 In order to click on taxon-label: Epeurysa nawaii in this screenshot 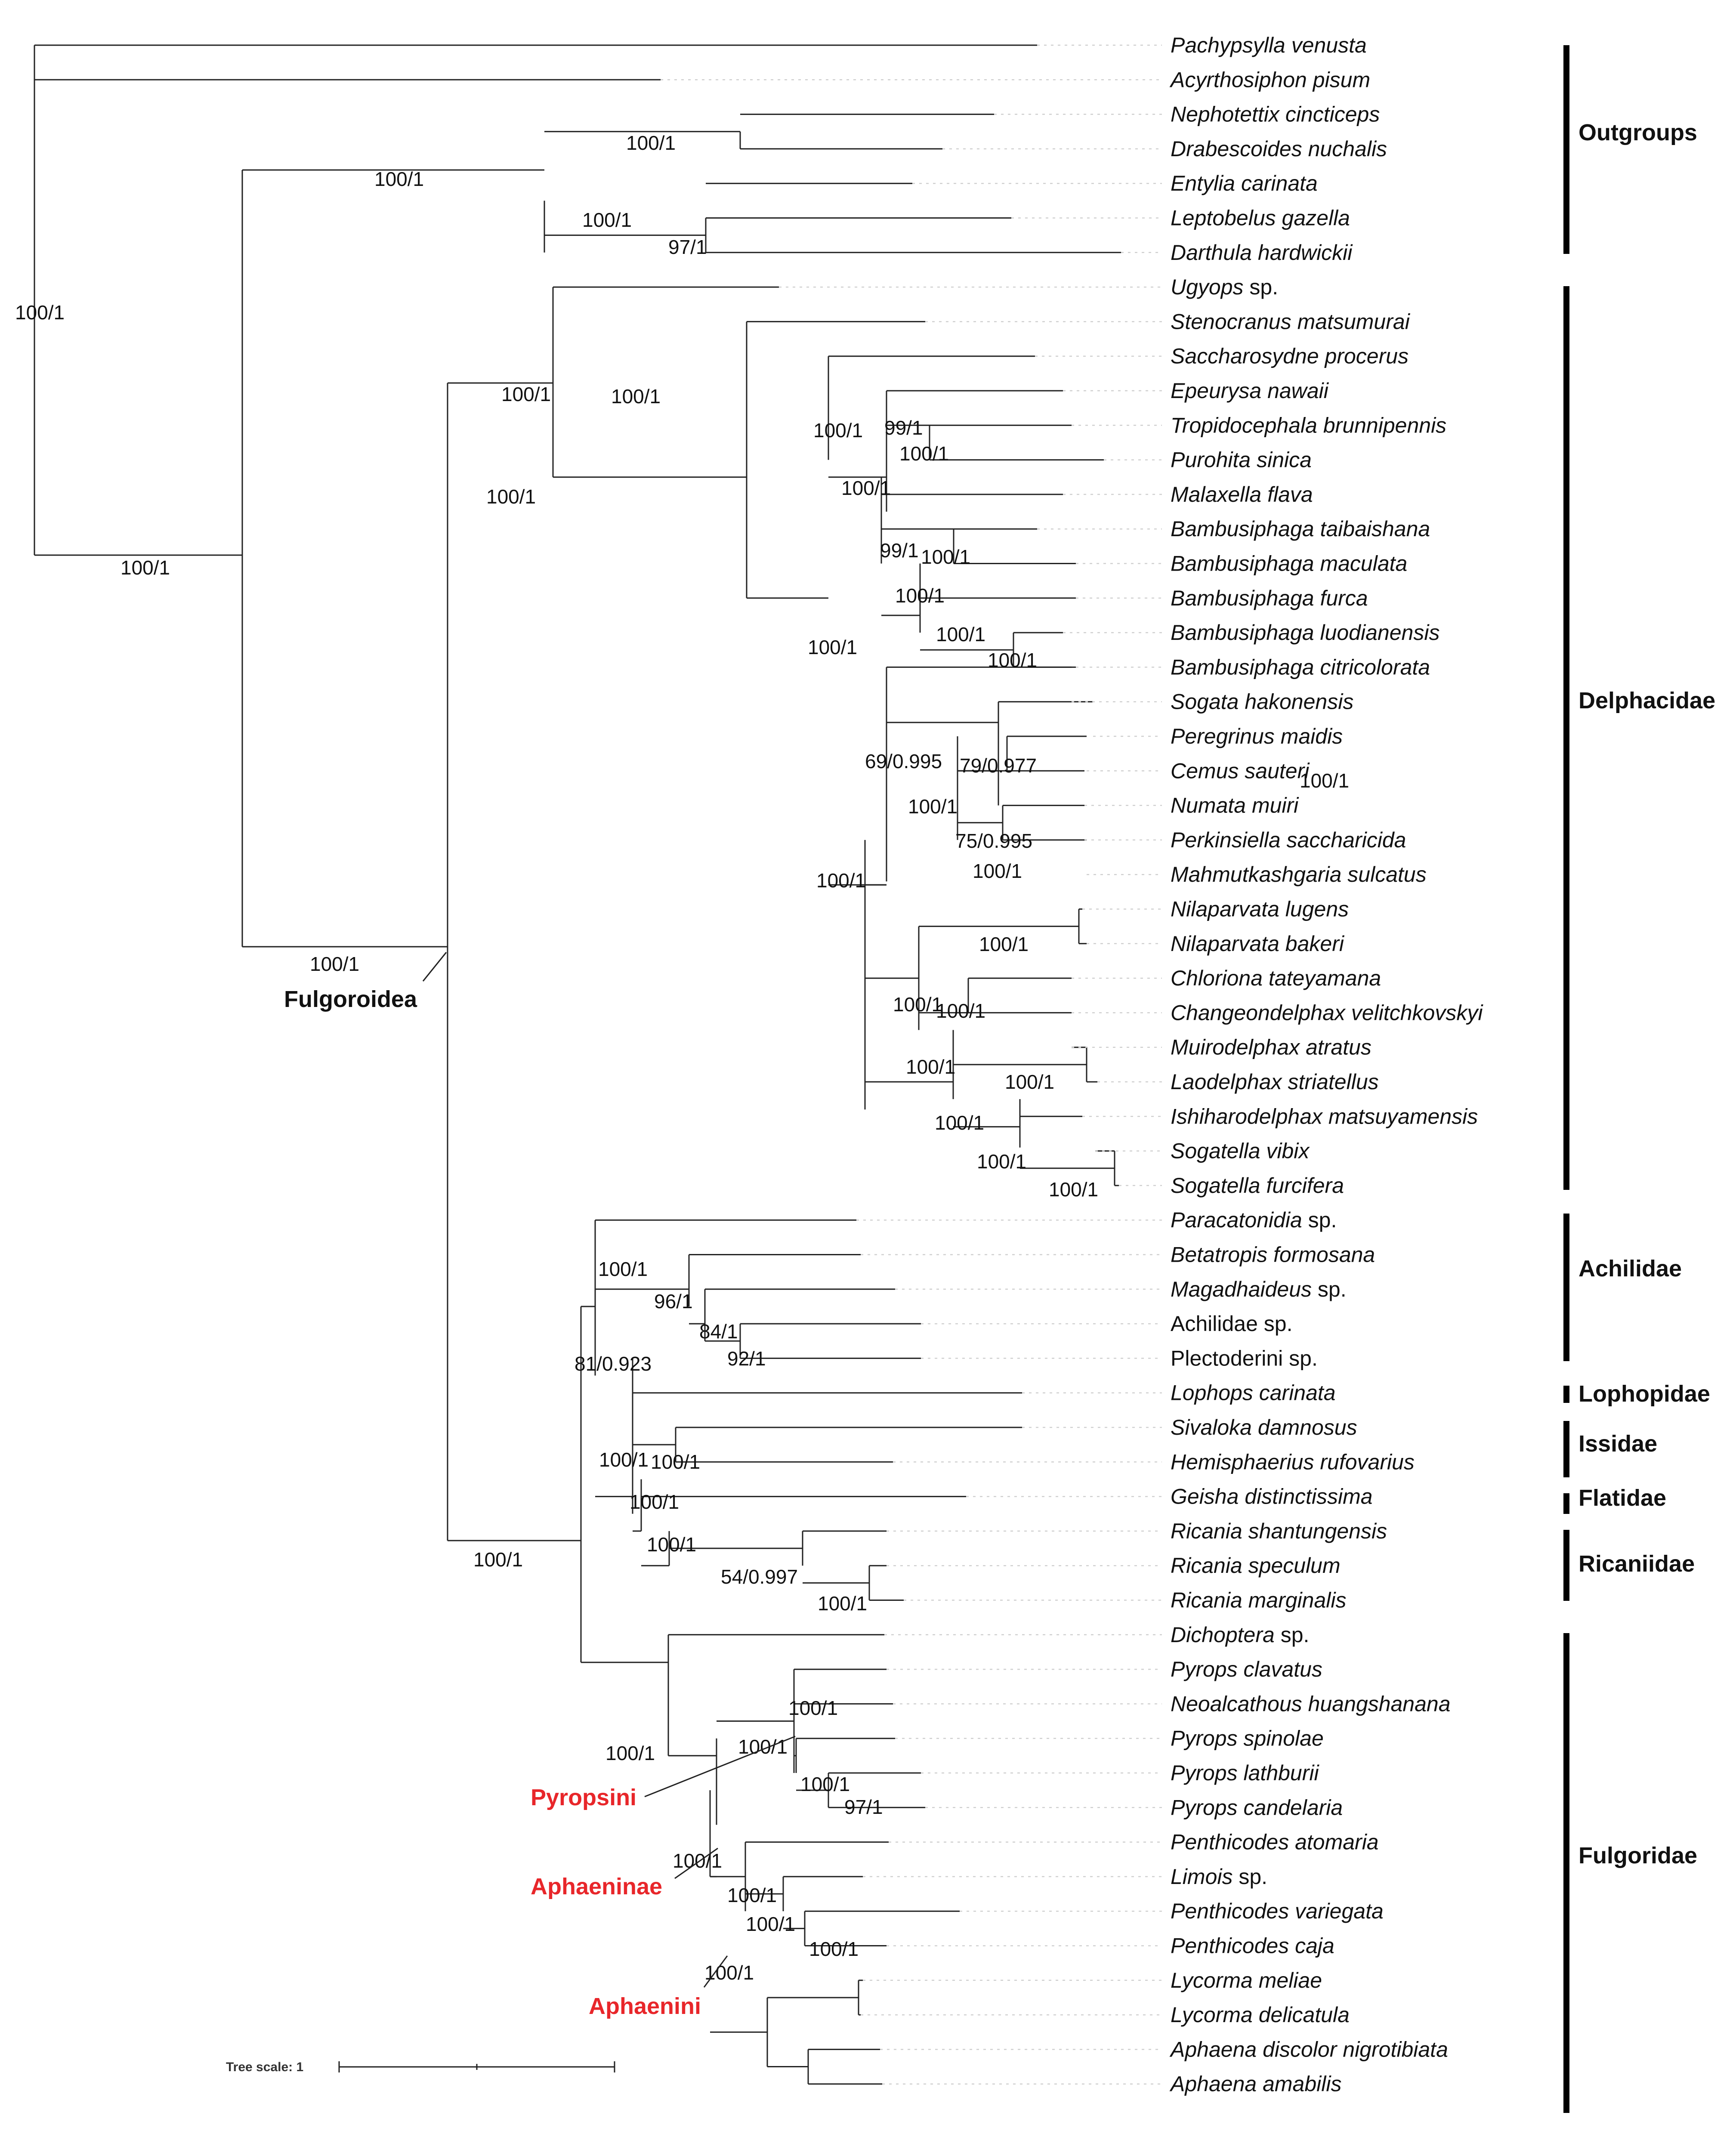, I will do `click(1250, 391)`.